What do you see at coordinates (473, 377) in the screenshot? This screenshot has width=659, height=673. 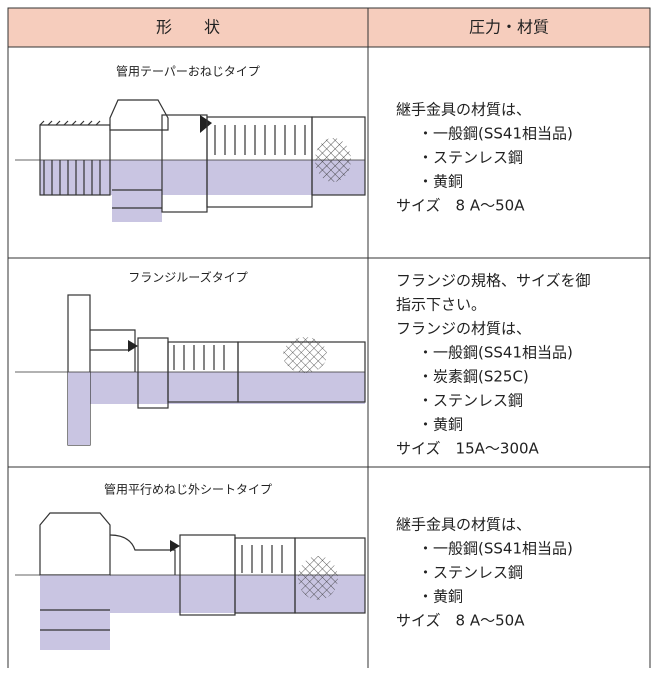 I see `spec-line: ・炭素鋼(S25C)` at bounding box center [473, 377].